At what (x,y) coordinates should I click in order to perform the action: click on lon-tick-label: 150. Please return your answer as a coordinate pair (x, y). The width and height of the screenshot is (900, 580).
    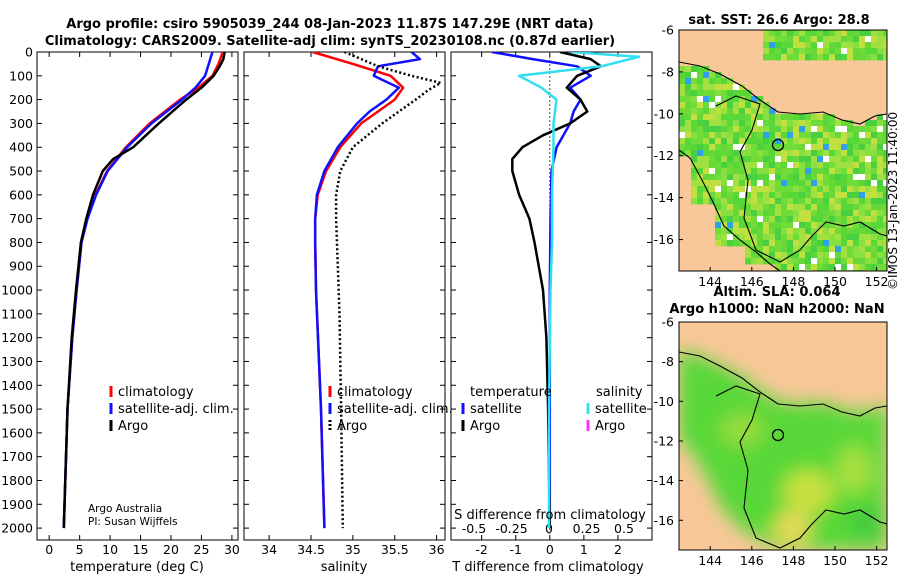
    Looking at the image, I should click on (835, 281).